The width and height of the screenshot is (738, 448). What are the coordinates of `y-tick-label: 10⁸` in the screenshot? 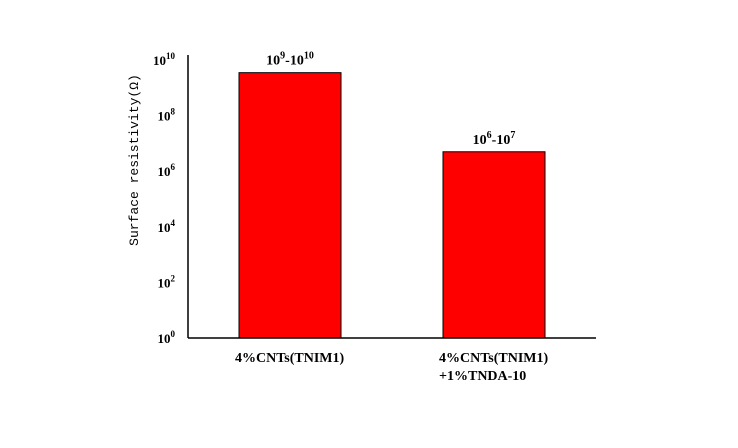 It's located at (167, 115).